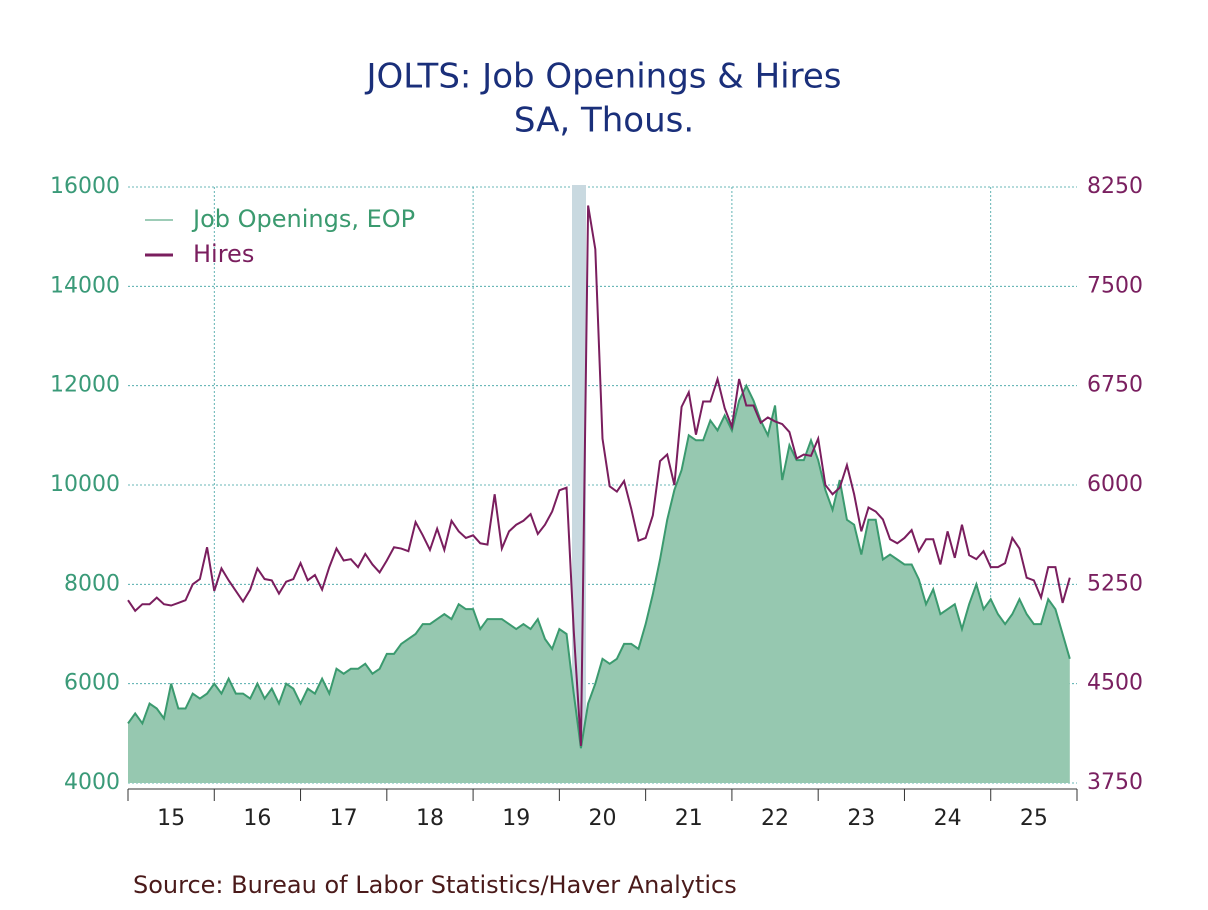 This screenshot has height=910, width=1208. Describe the element at coordinates (92, 782) in the screenshot. I see `y-tick-label: 4000` at that location.